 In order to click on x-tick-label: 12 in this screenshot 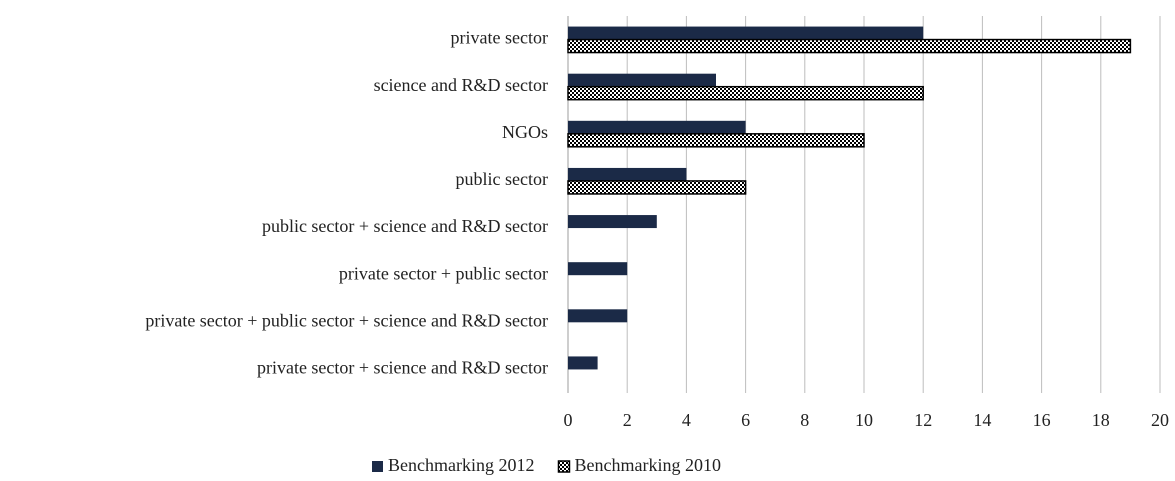, I will do `click(923, 420)`.